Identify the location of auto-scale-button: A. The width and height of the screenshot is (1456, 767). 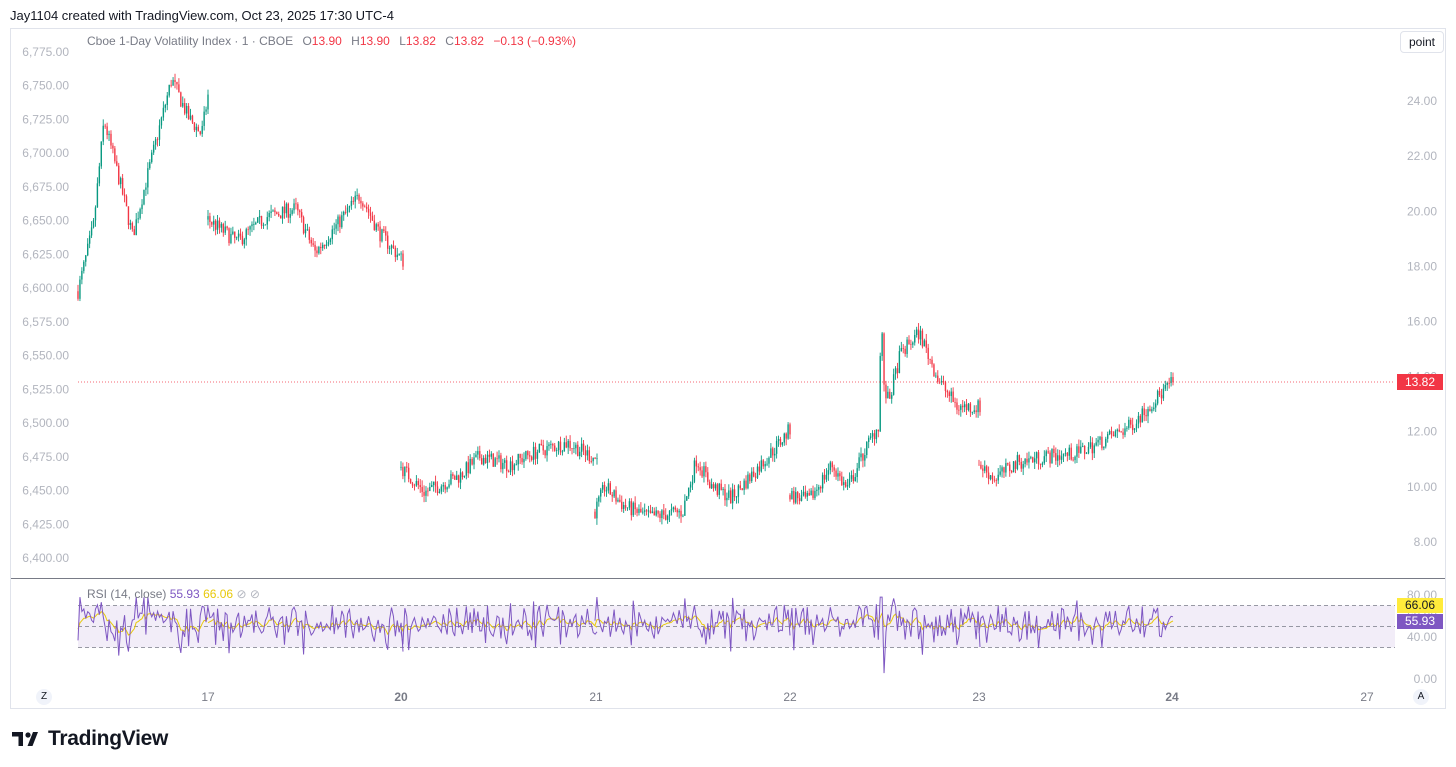
(1421, 697).